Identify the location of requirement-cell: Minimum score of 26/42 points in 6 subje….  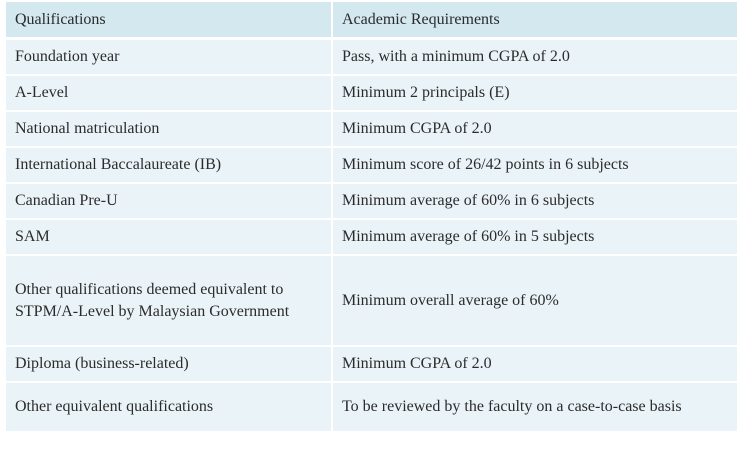
(534, 165).